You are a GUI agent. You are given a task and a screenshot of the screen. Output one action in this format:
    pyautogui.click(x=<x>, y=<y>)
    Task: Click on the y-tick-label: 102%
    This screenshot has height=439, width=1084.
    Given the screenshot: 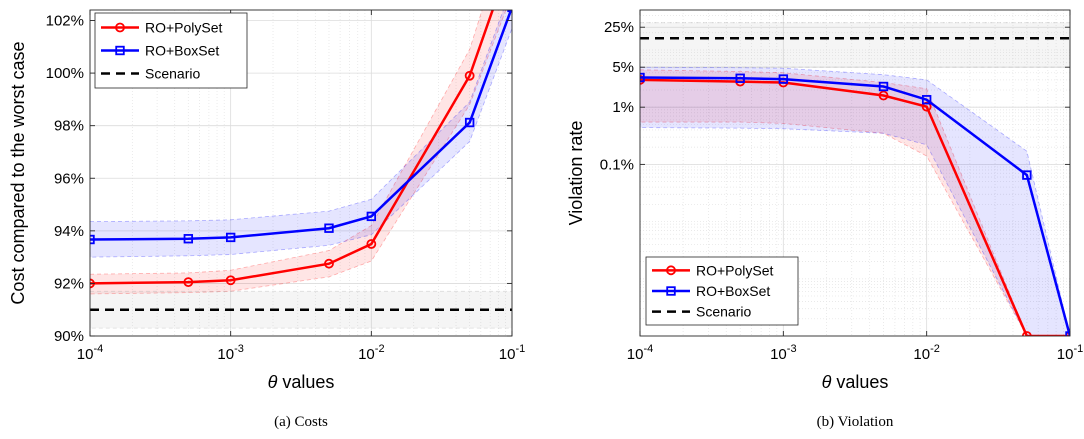 What is the action you would take?
    pyautogui.click(x=65, y=21)
    